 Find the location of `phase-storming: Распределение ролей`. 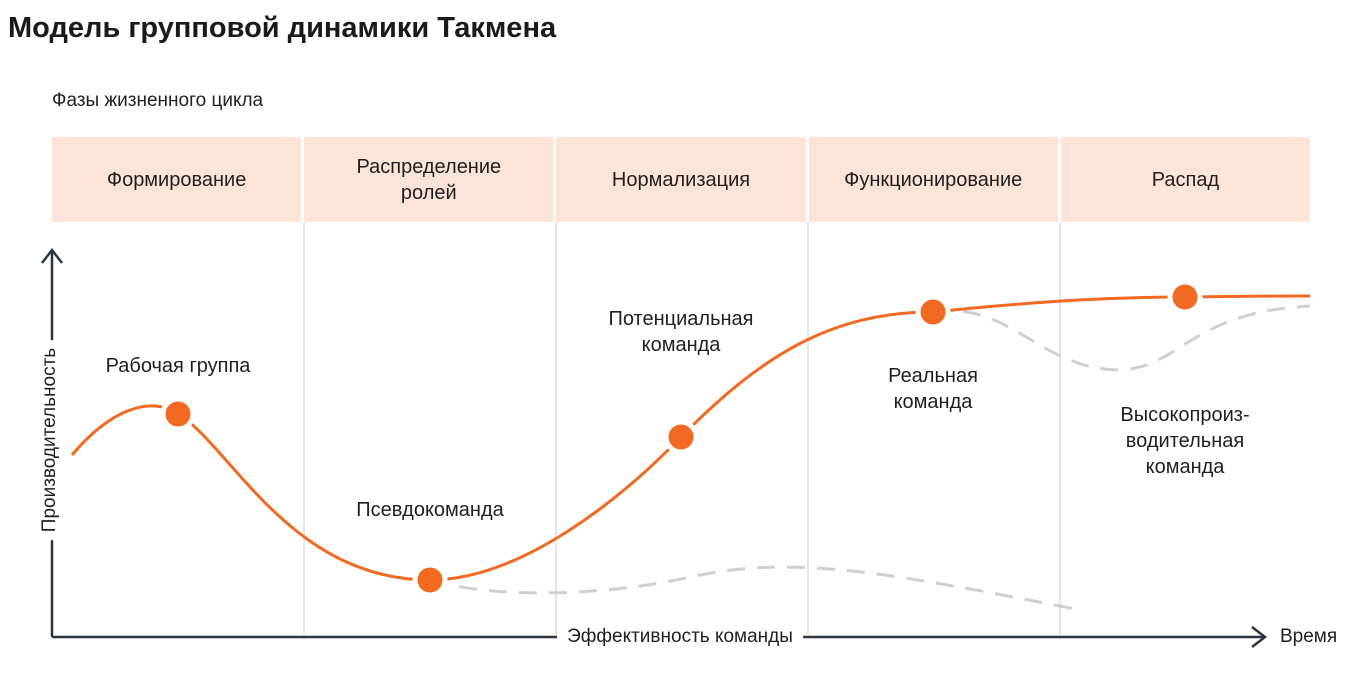

phase-storming: Распределение ролей is located at coordinates (430, 179).